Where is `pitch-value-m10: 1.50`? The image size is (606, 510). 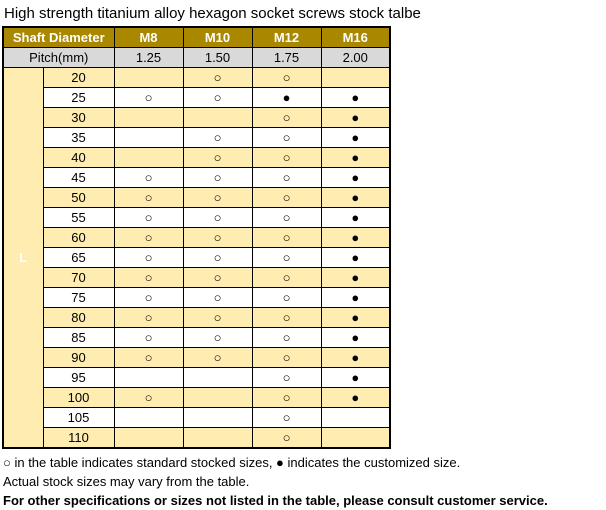 pitch-value-m10: 1.50 is located at coordinates (217, 57).